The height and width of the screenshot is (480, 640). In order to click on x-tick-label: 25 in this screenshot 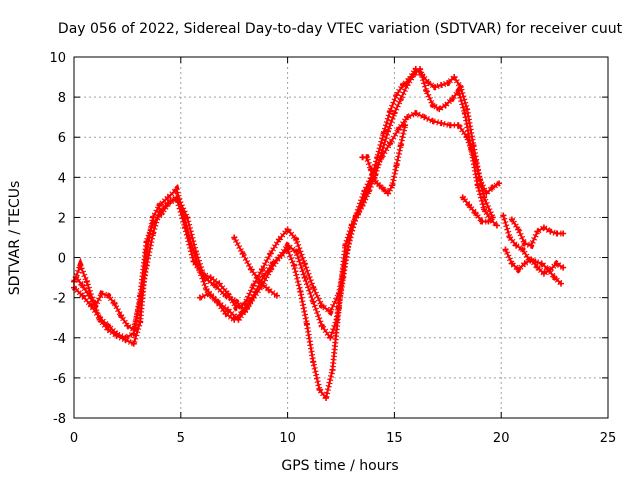, I will do `click(608, 438)`.